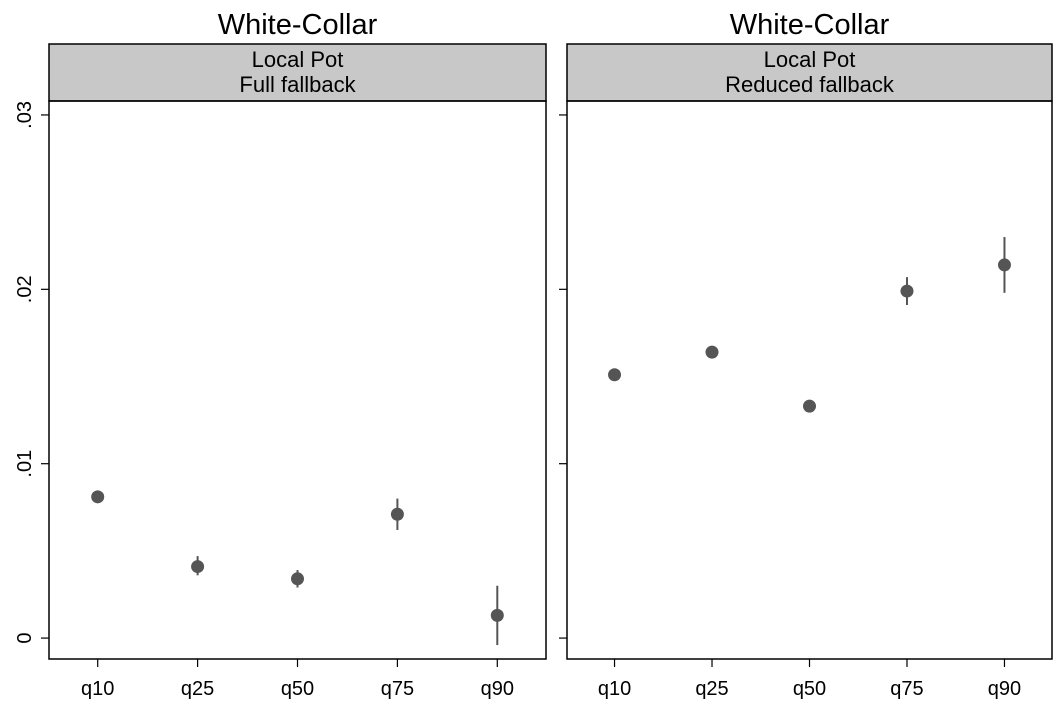 This screenshot has height=708, width=1054. Describe the element at coordinates (25, 464) in the screenshot. I see `y-tick-label: .01` at that location.